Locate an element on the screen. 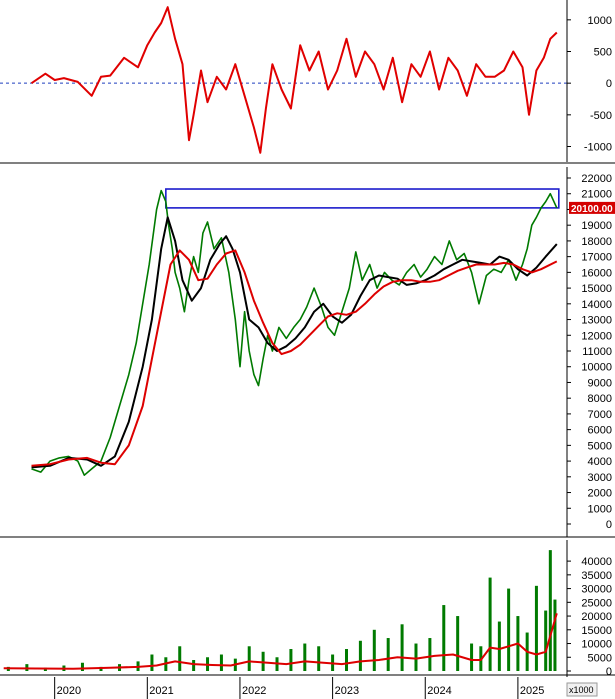 Image resolution: width=615 pixels, height=699 pixels. volume-unit-label: x1000 is located at coordinates (581, 690).